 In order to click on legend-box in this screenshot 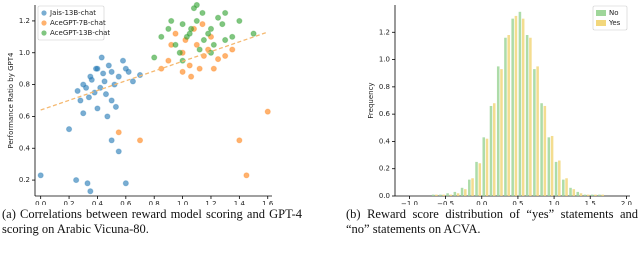, I will do `click(71, 23)`.